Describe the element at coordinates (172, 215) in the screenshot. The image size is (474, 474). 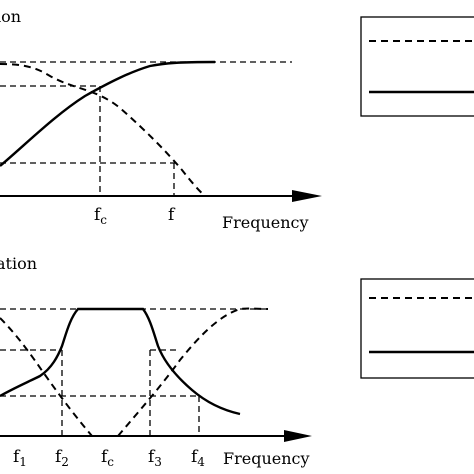
I see `top-tick-label-f: f` at that location.